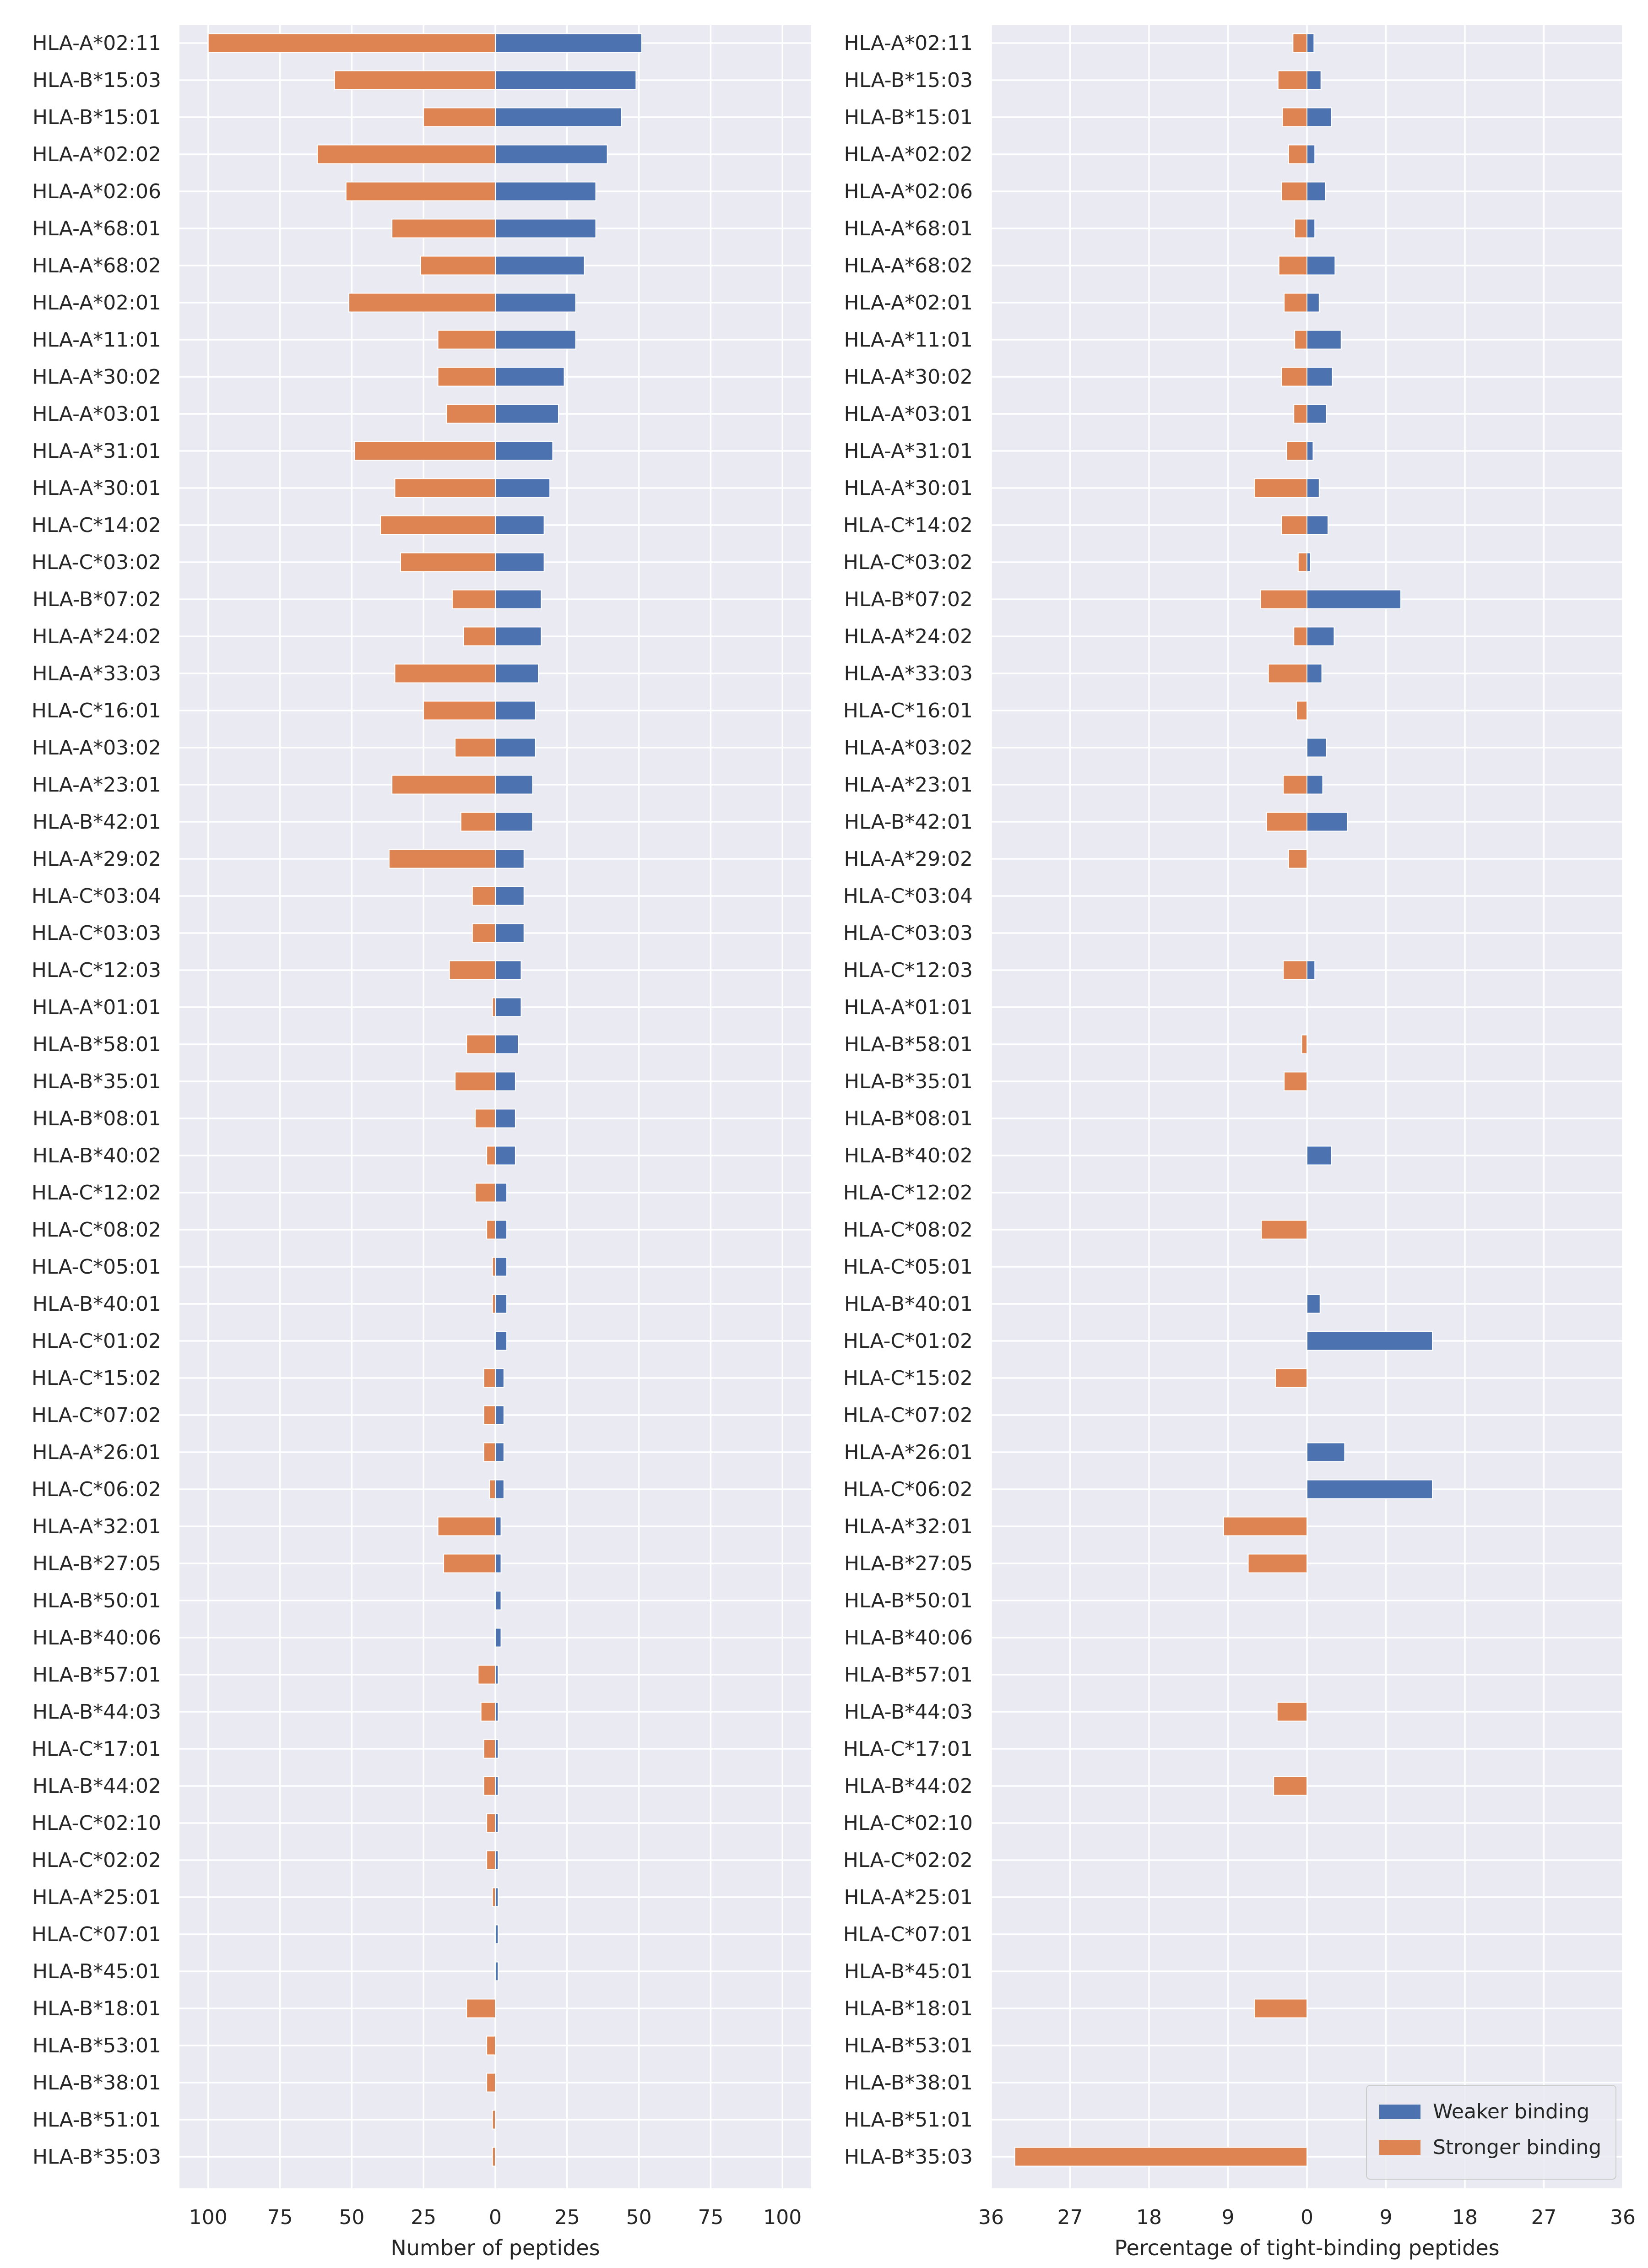 The width and height of the screenshot is (1648, 2268). What do you see at coordinates (97, 1712) in the screenshot?
I see `chart1-category-label: HLA-B*44:03` at bounding box center [97, 1712].